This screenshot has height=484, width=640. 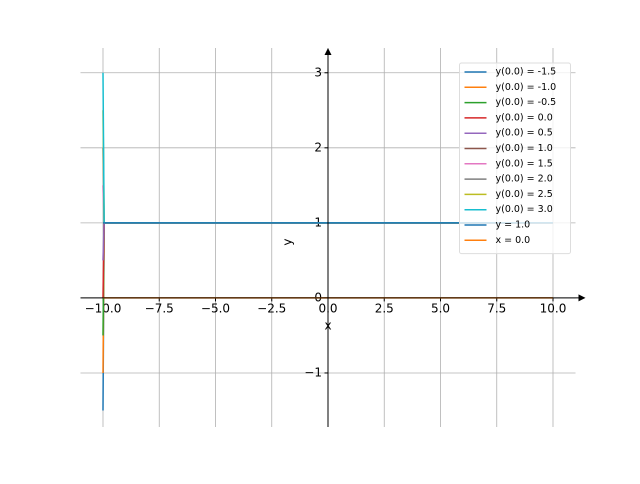 I want to click on legend-label: y(0.0) = 3.0, so click(x=524, y=209).